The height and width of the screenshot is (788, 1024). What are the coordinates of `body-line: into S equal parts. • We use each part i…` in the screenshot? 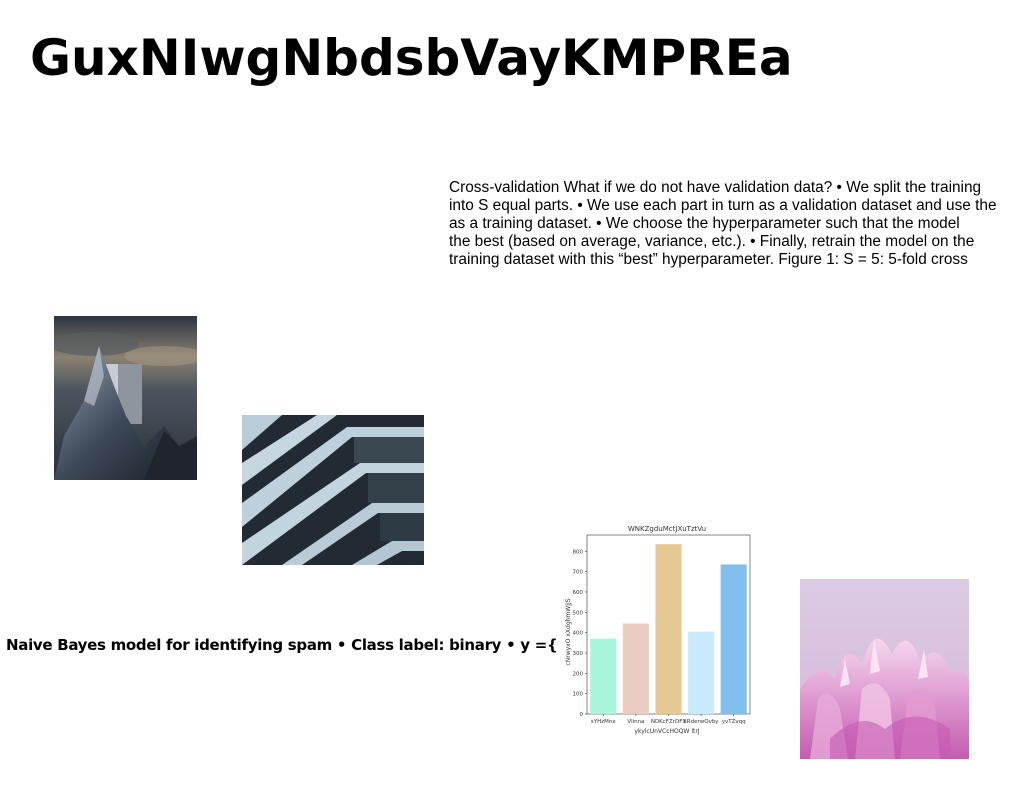 It's located at (723, 205).